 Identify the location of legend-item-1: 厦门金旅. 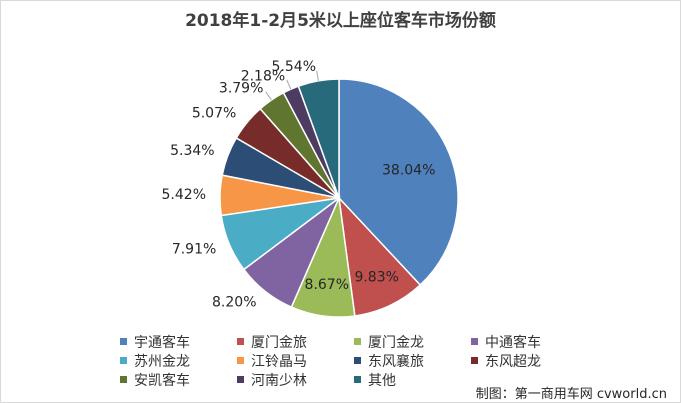
(295, 342).